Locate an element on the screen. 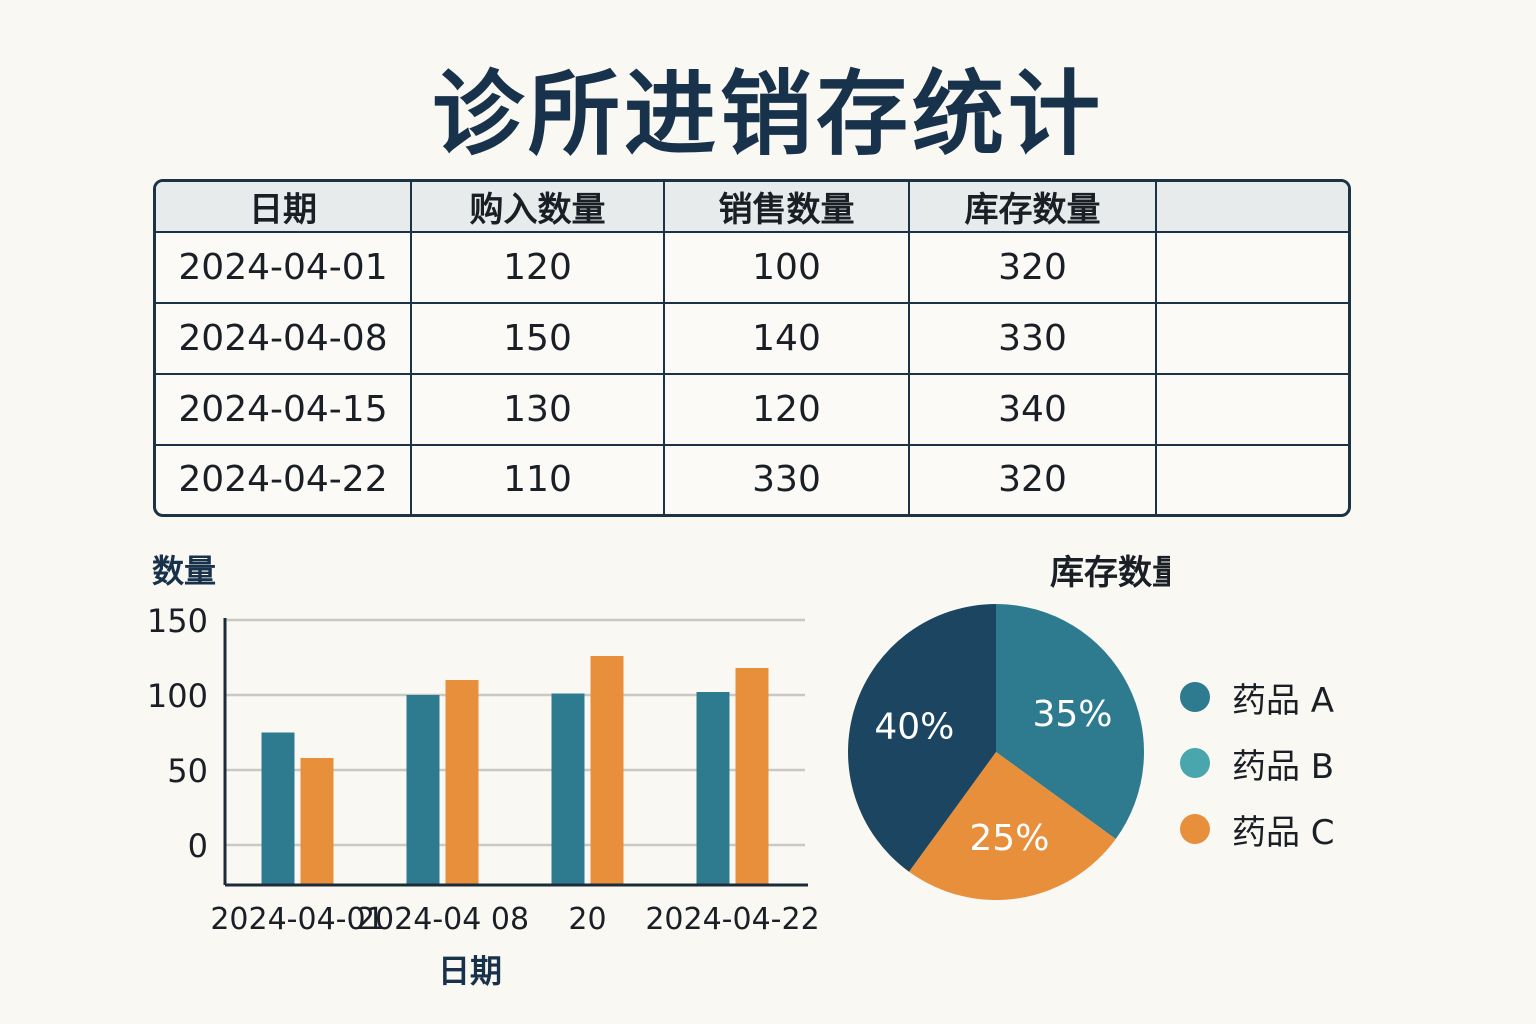 The image size is (1536, 1024). cell-purchase: 110 is located at coordinates (537, 478).